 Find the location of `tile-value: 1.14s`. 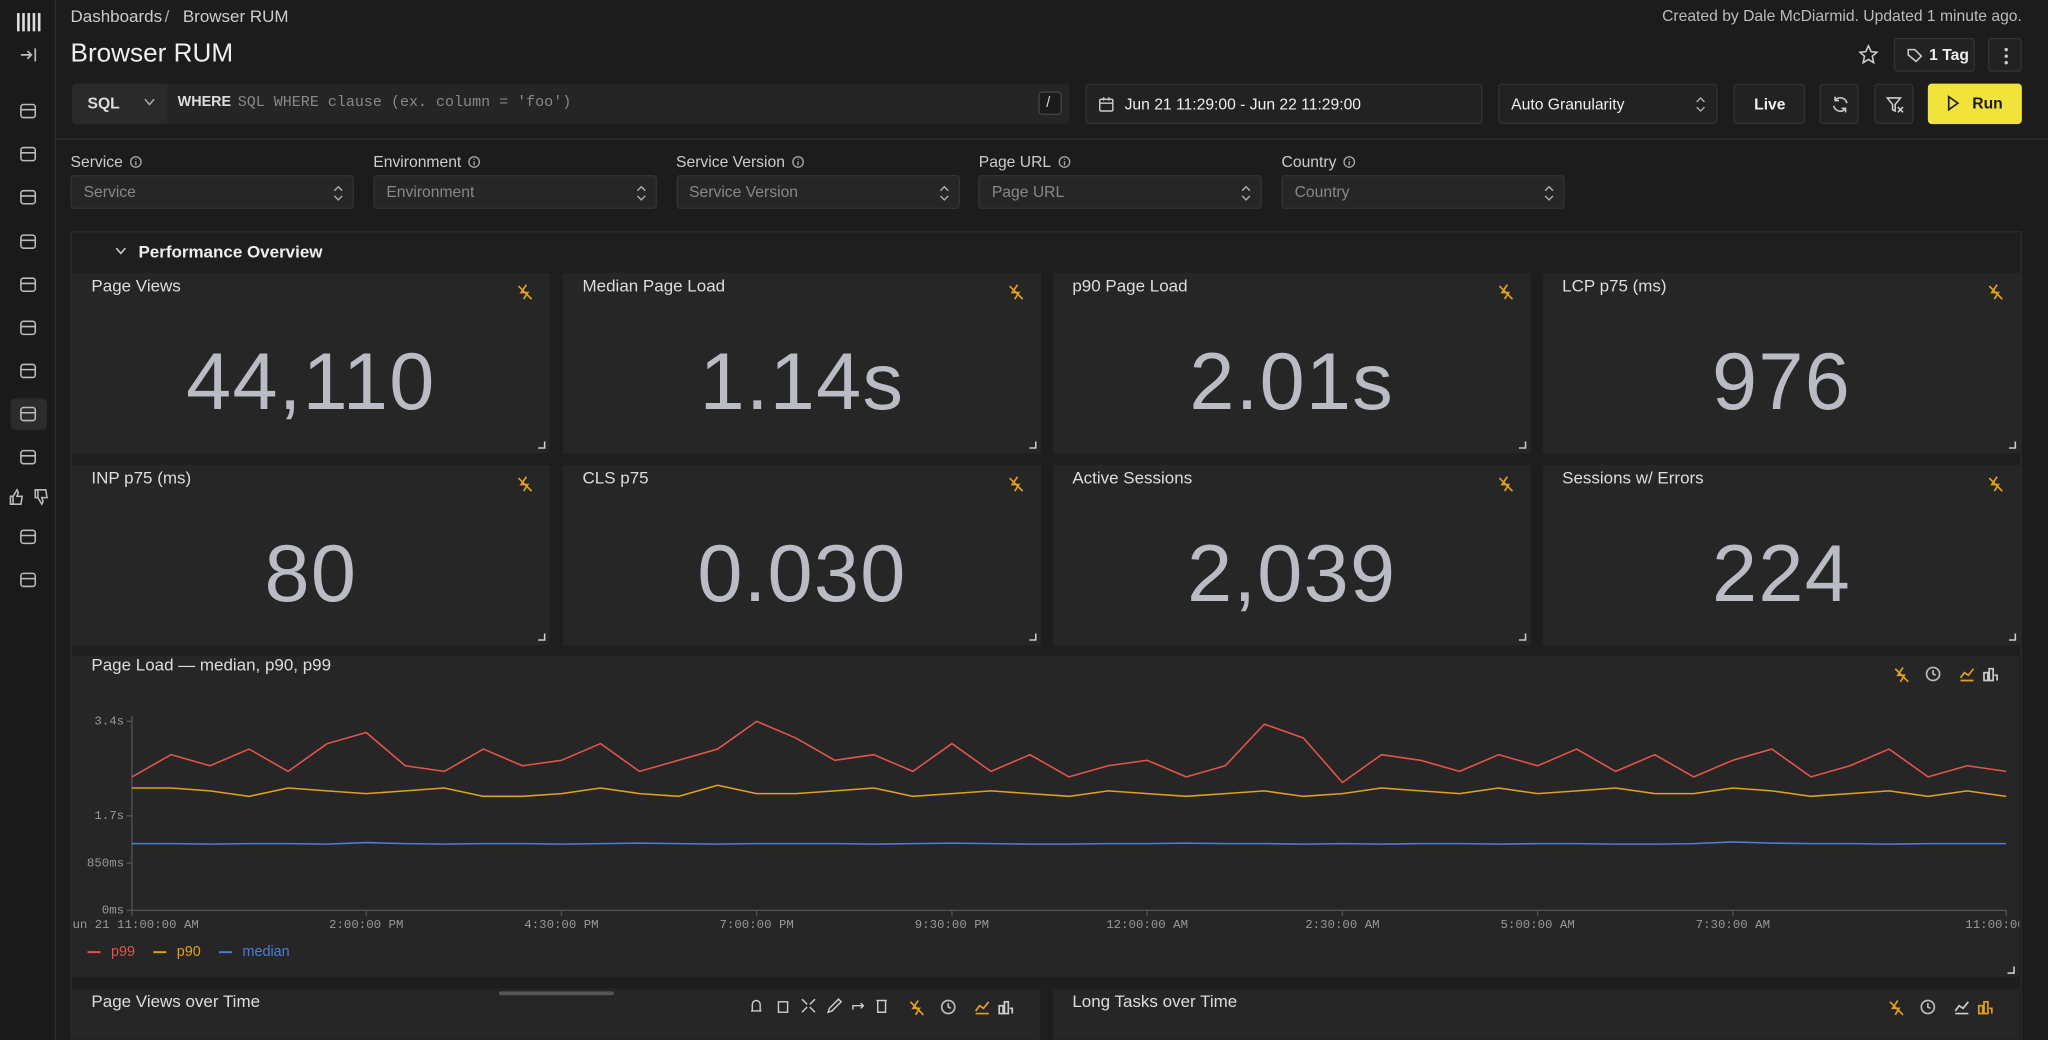

tile-value: 1.14s is located at coordinates (802, 382).